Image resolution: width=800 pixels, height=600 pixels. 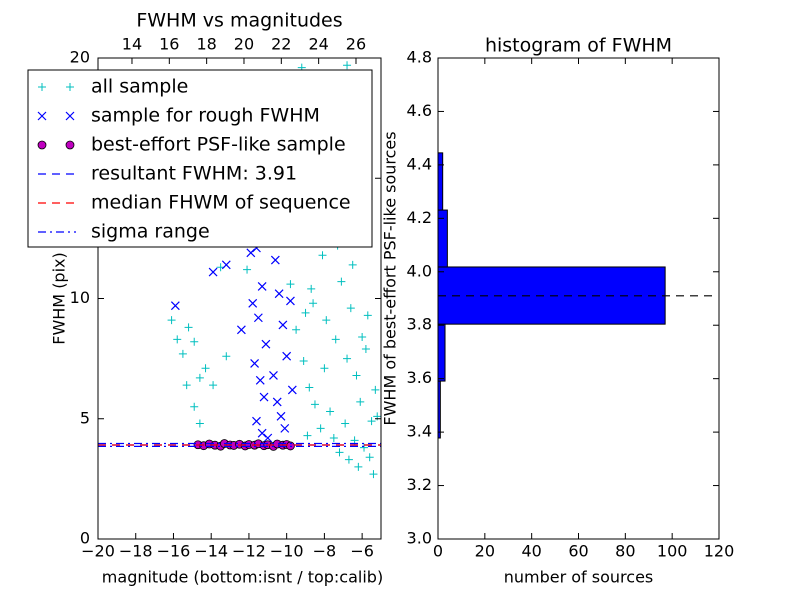 What do you see at coordinates (150, 232) in the screenshot?
I see `legend-label: sigma range` at bounding box center [150, 232].